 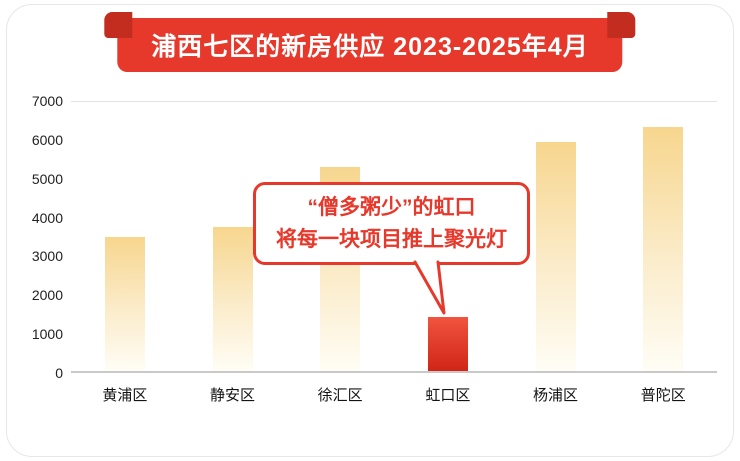 I want to click on bar-highlighted, so click(x=447, y=344).